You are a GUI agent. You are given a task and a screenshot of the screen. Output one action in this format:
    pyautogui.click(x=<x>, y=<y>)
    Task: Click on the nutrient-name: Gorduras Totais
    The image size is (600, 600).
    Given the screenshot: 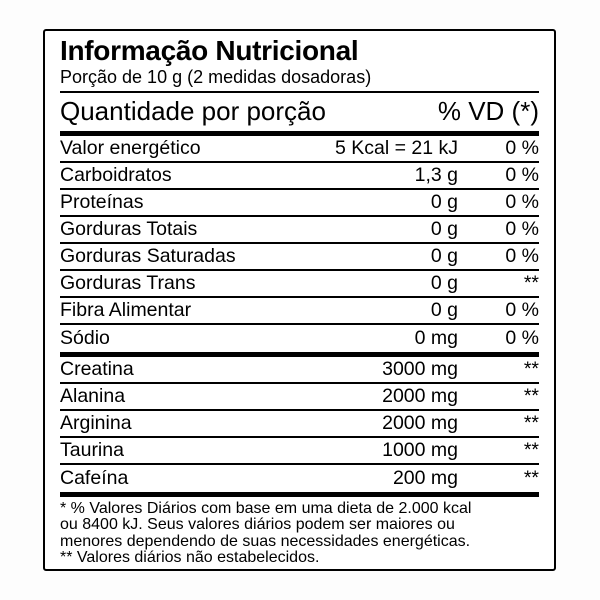 What is the action you would take?
    pyautogui.click(x=129, y=229)
    